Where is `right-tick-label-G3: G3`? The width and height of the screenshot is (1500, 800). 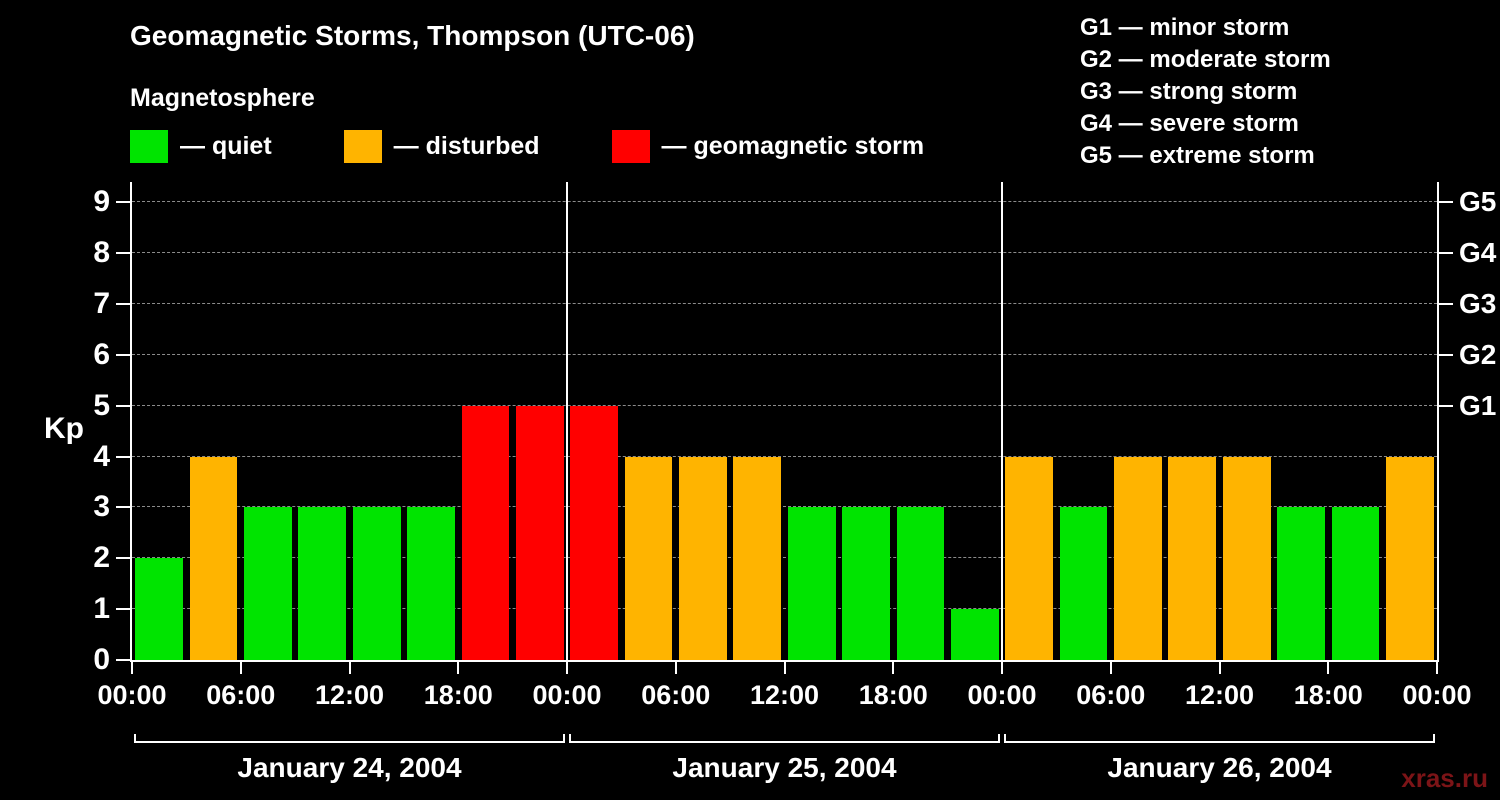 right-tick-label-G3: G3 is located at coordinates (1478, 304).